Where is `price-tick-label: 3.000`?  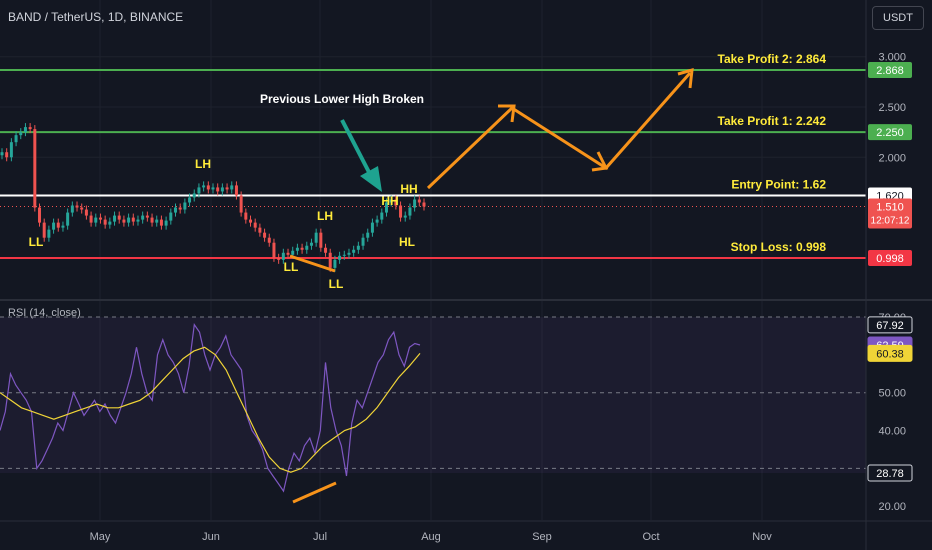 price-tick-label: 3.000 is located at coordinates (892, 58).